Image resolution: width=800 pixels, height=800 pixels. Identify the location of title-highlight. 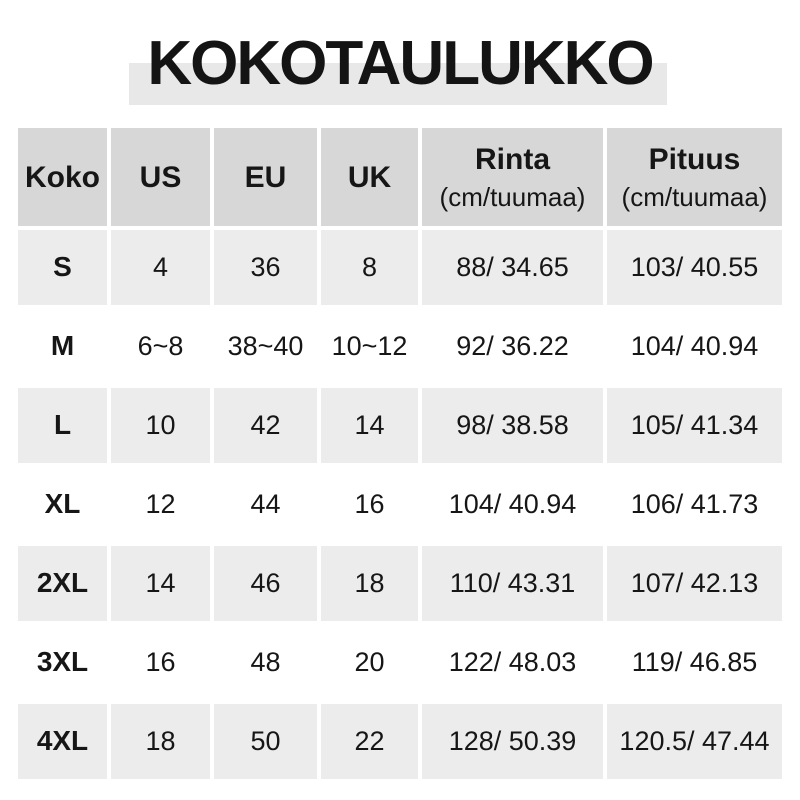
(398, 84).